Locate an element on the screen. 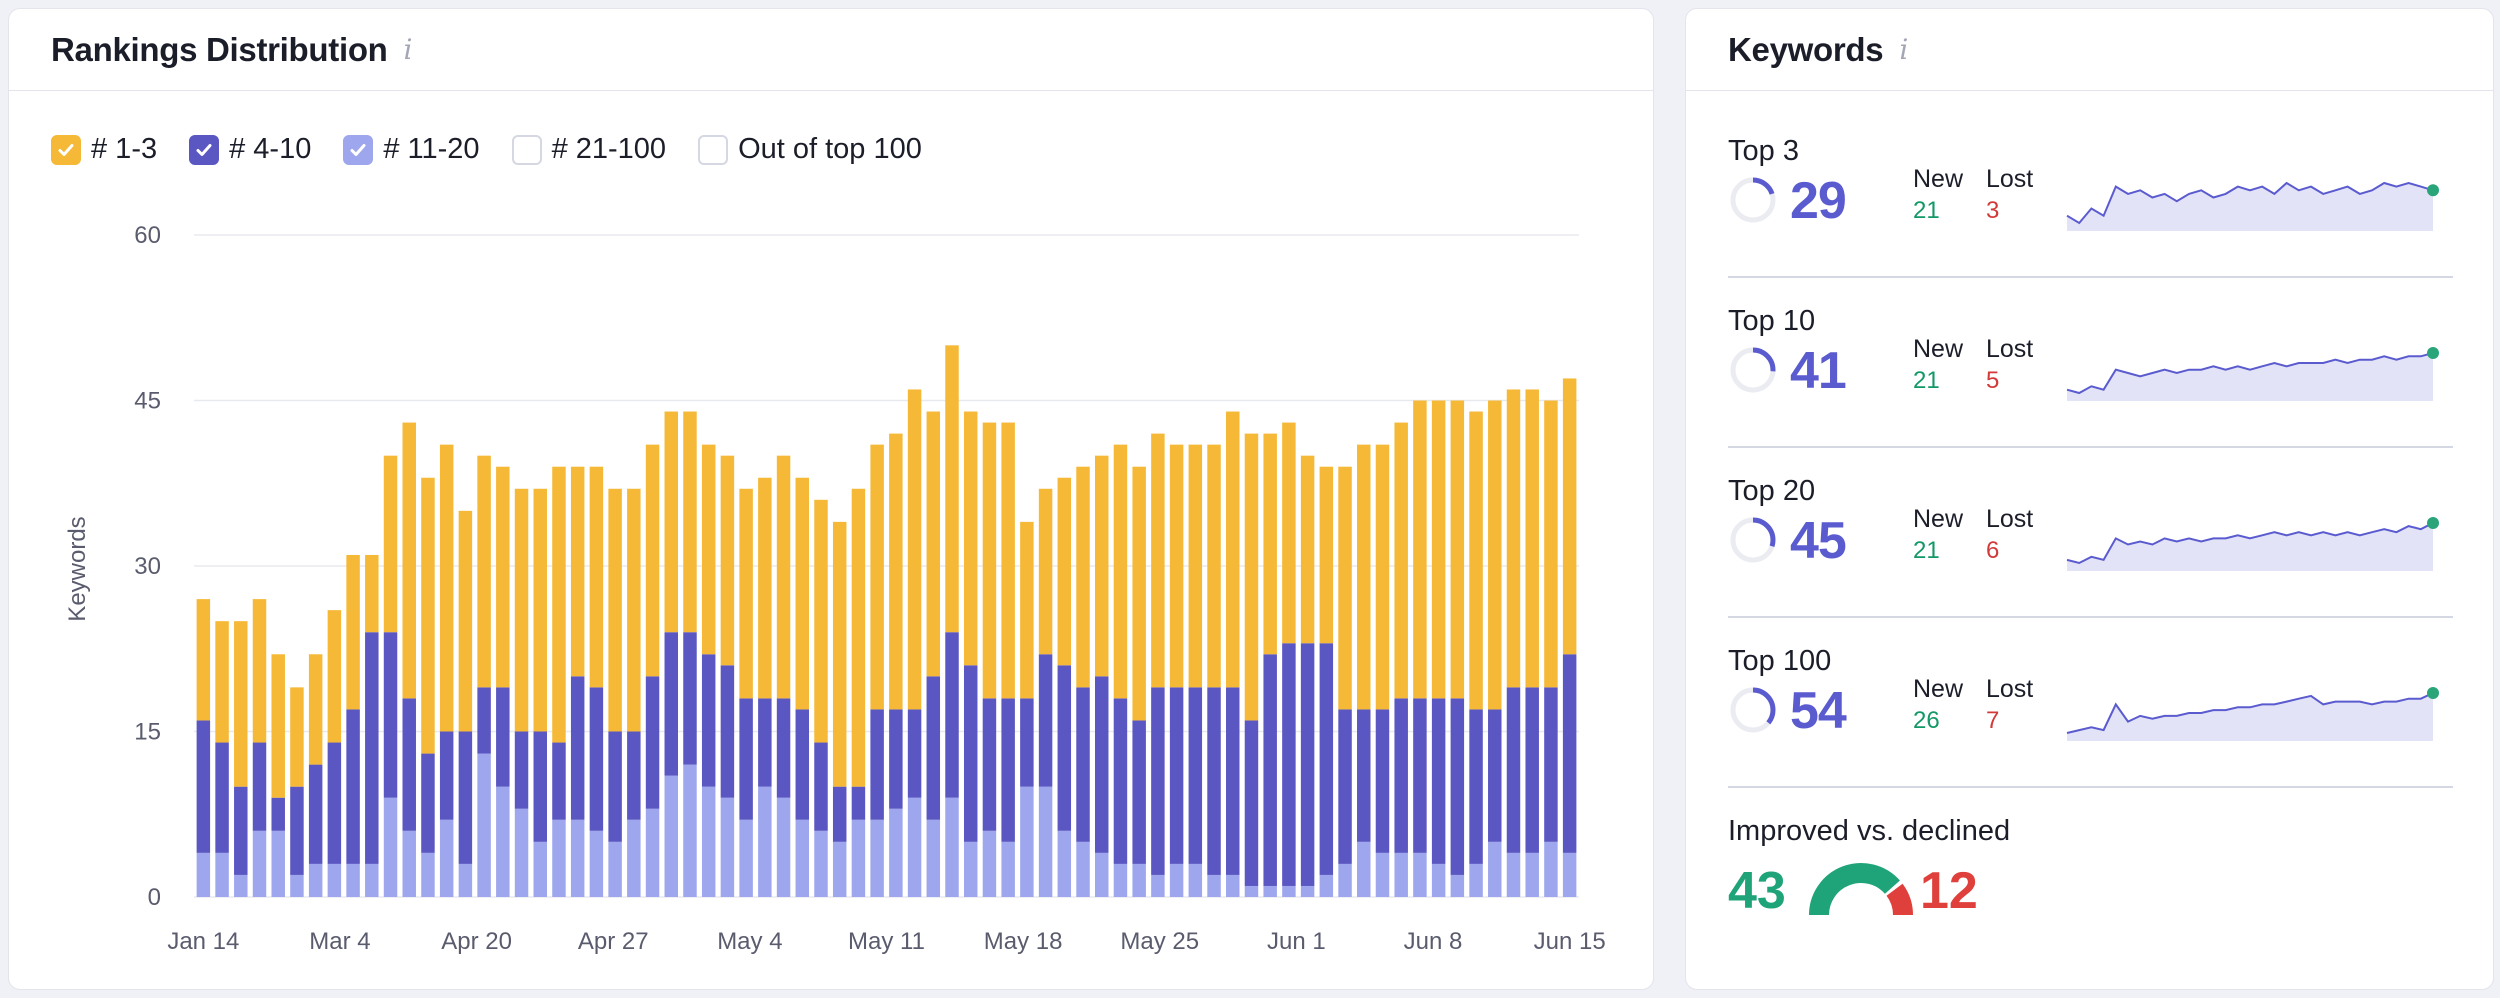 Image resolution: width=2500 pixels, height=998 pixels. trend-sparkline is located at coordinates (2253, 365).